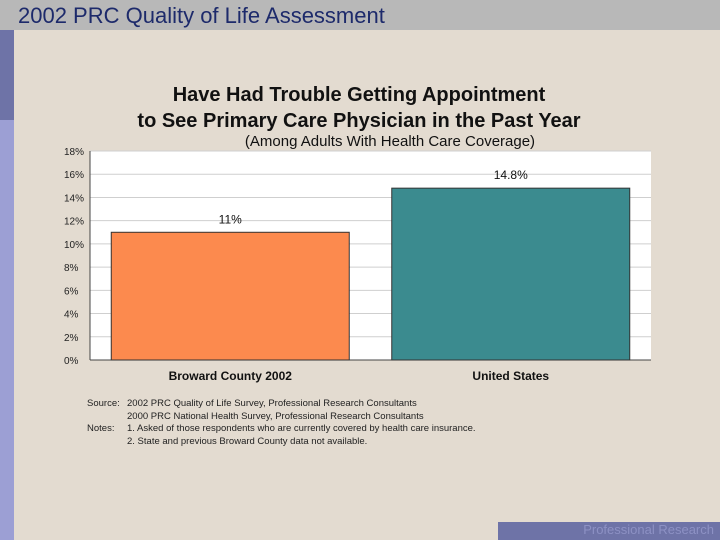 The height and width of the screenshot is (540, 720). I want to click on y-tick-label: 0%, so click(71, 361).